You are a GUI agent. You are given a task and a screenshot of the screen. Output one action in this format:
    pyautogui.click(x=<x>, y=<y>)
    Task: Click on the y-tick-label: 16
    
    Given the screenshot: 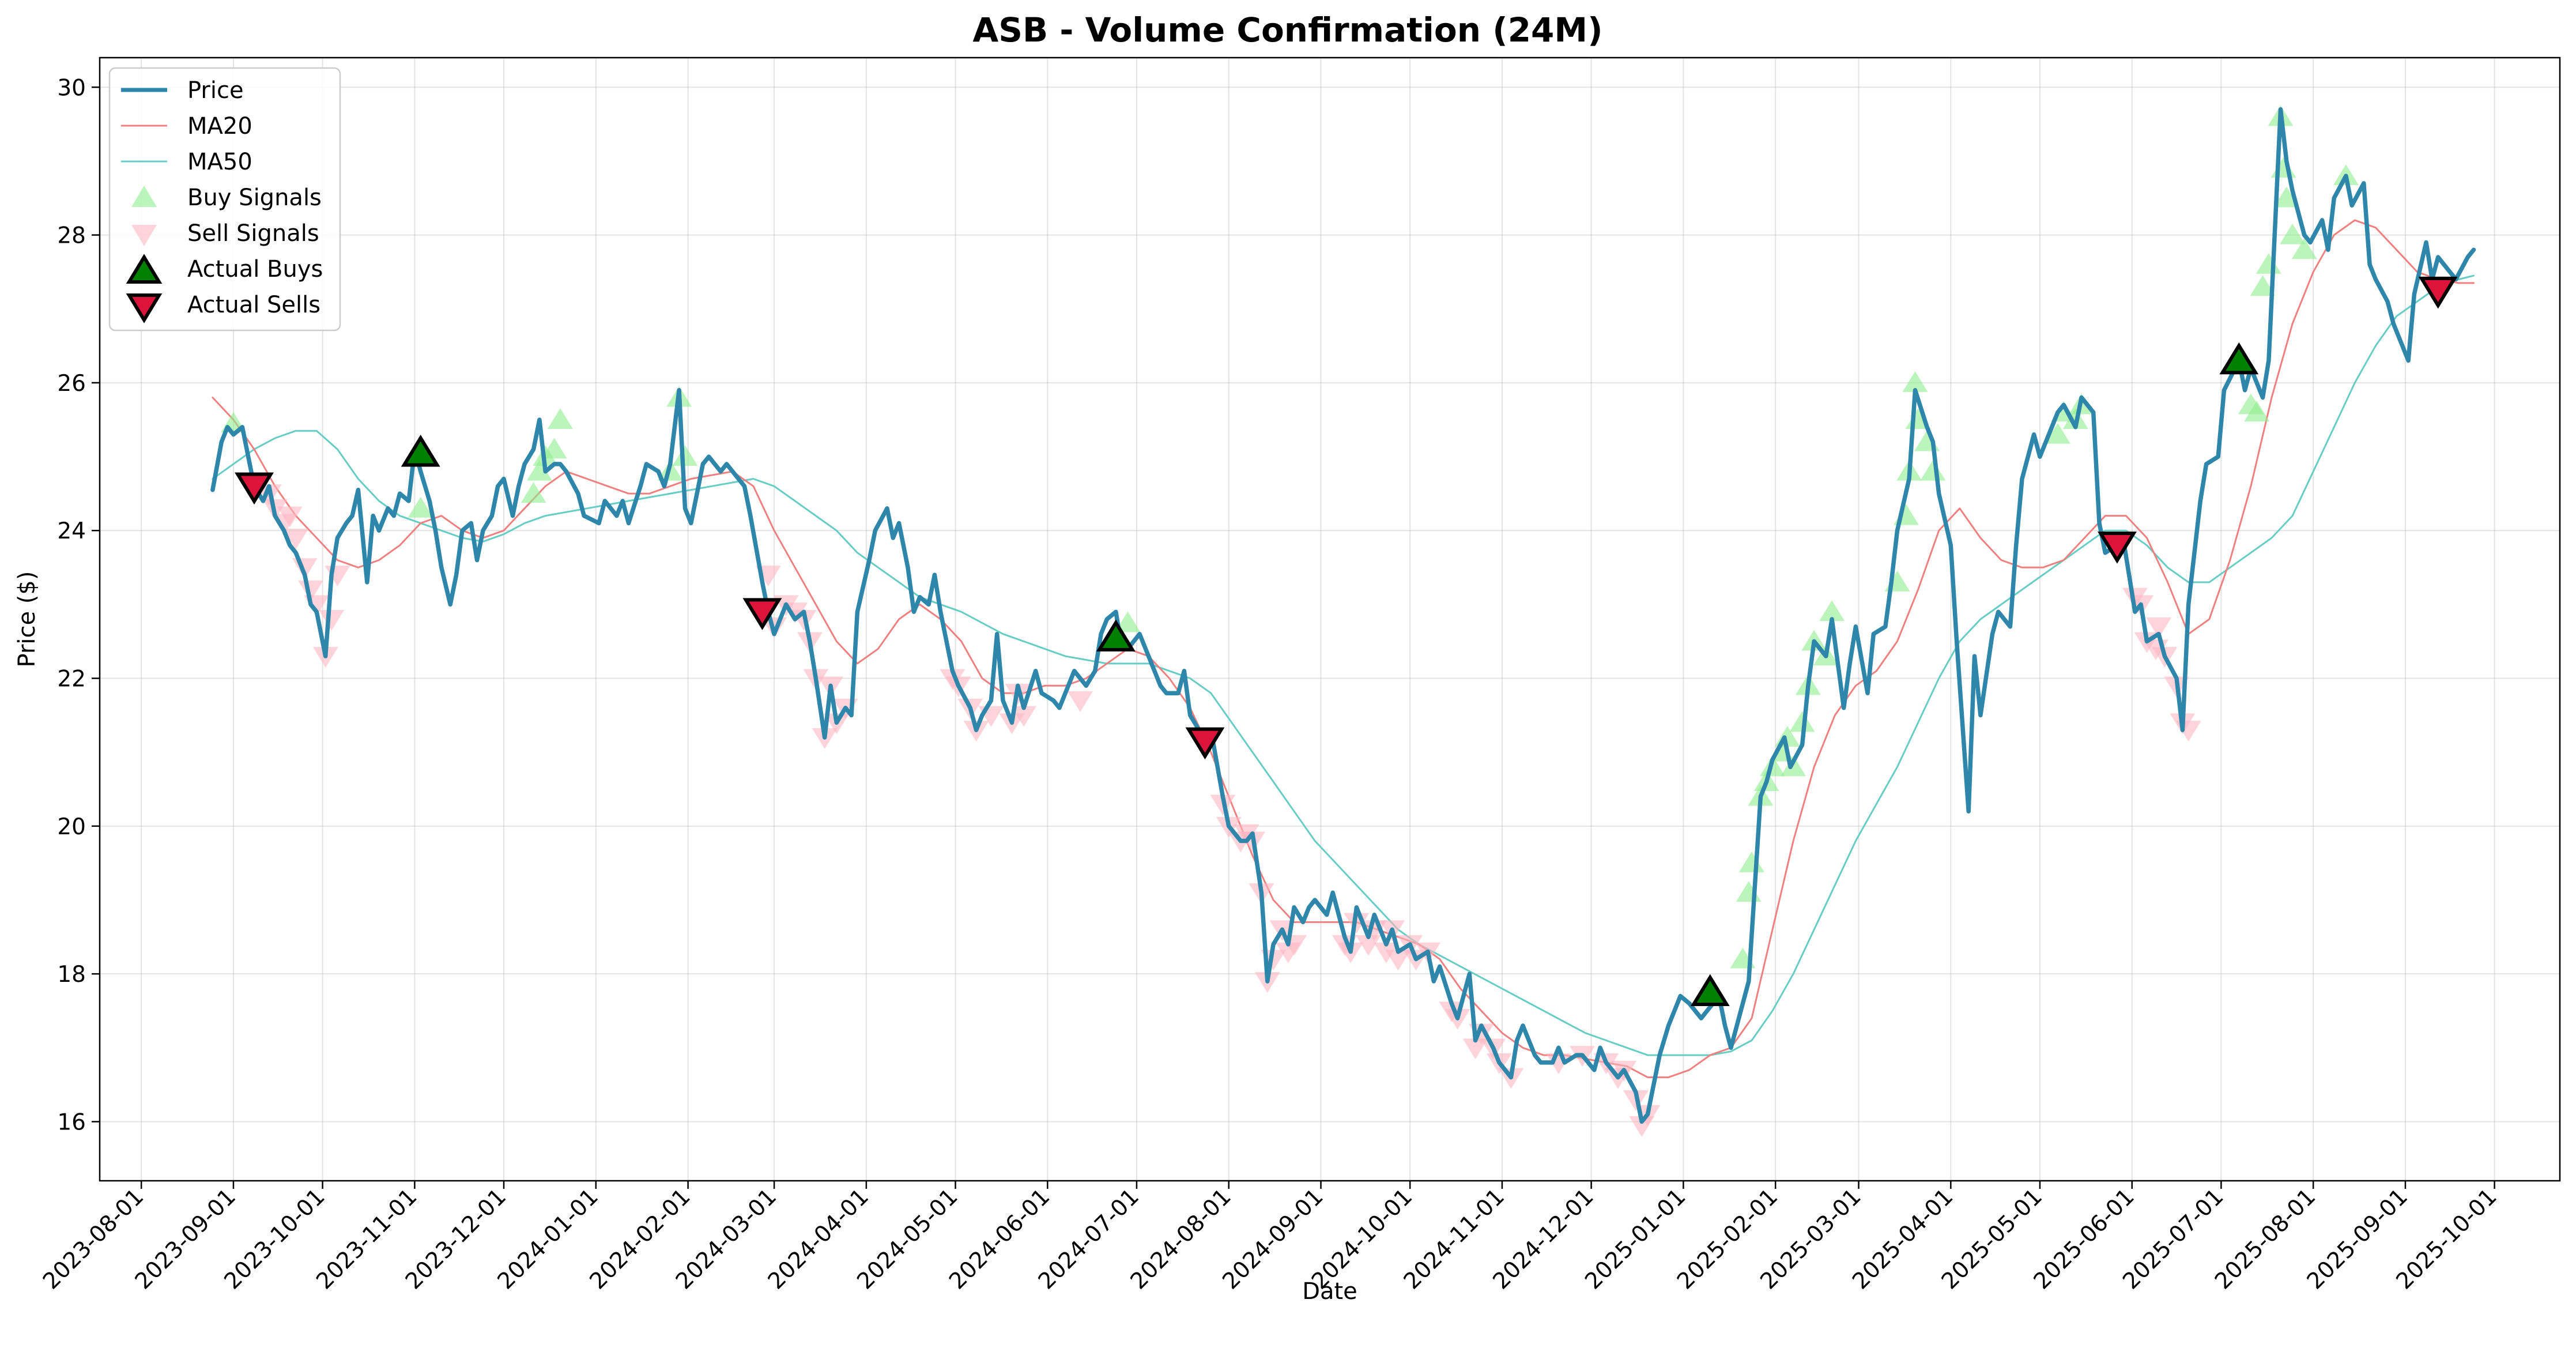 What is the action you would take?
    pyautogui.click(x=71, y=1122)
    